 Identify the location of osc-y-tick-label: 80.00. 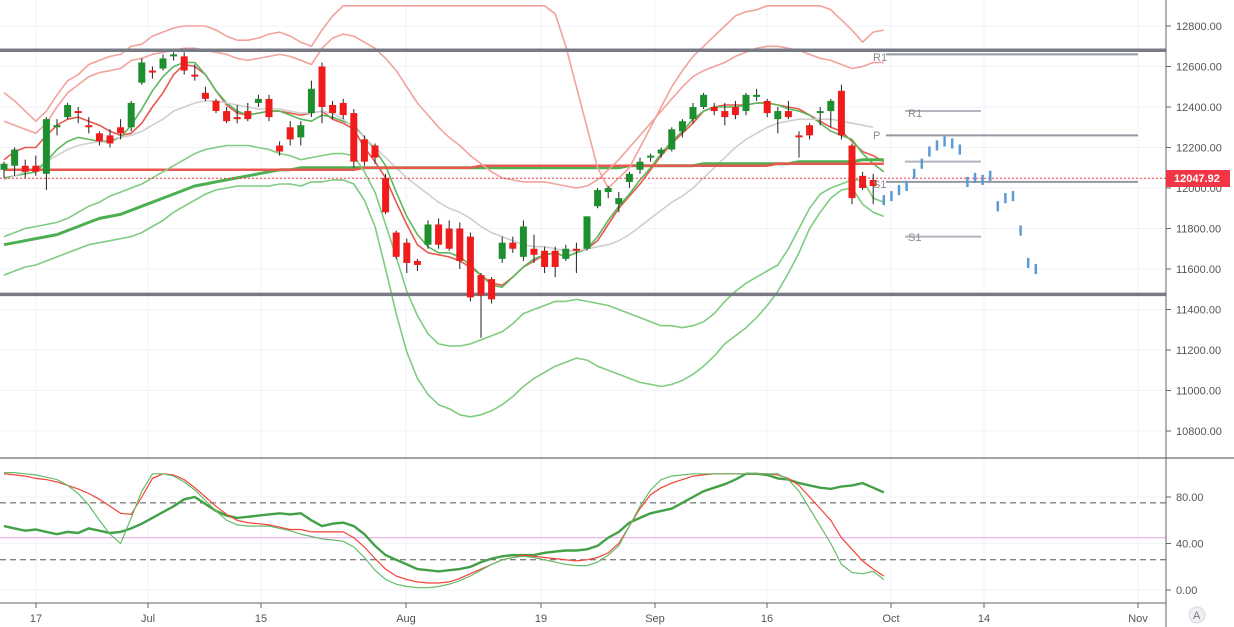
(1190, 498).